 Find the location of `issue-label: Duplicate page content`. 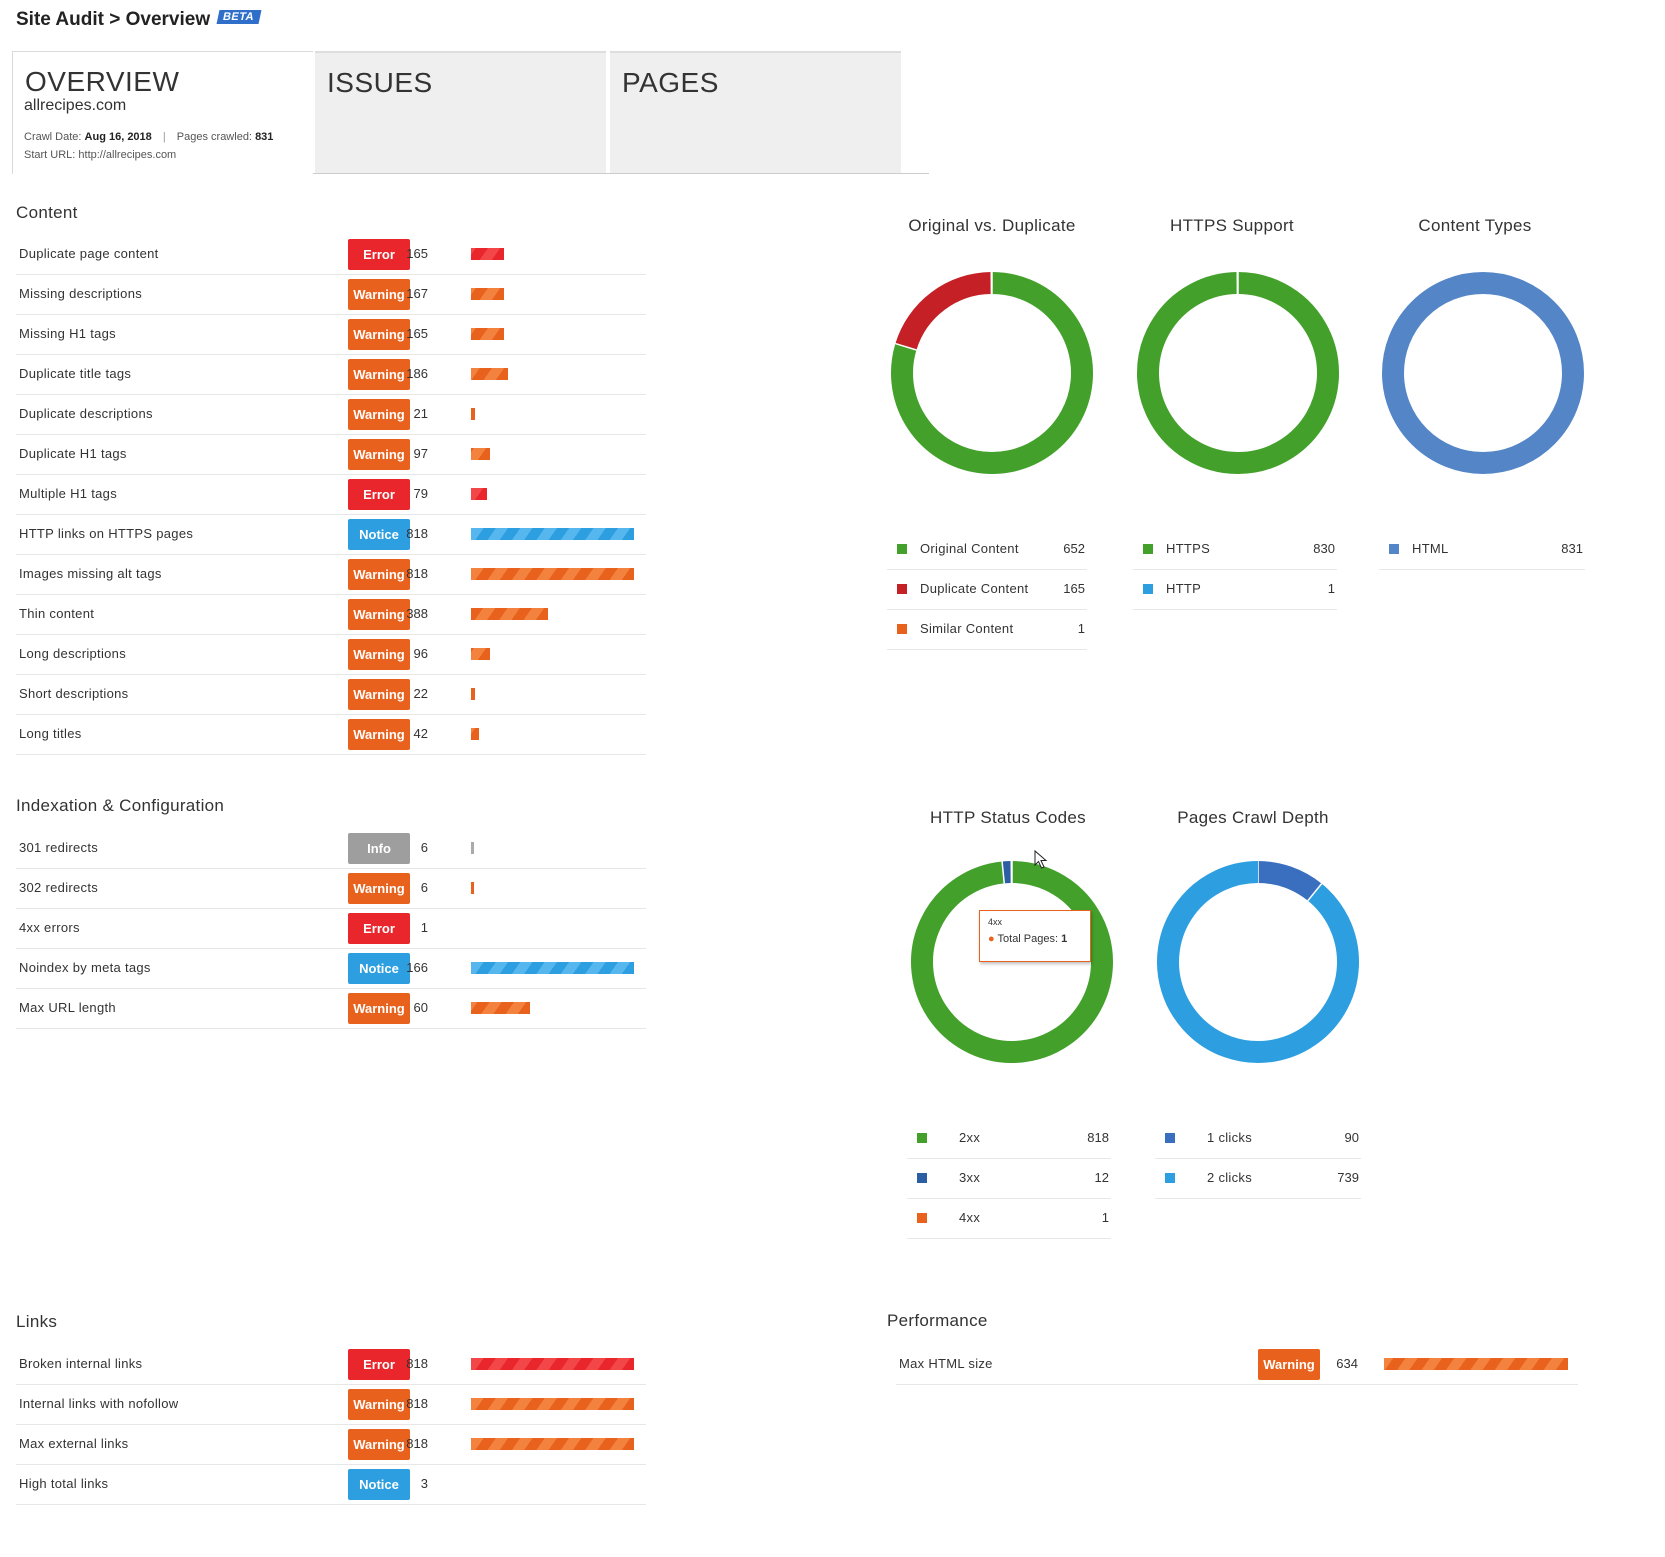

issue-label: Duplicate page content is located at coordinates (89, 253).